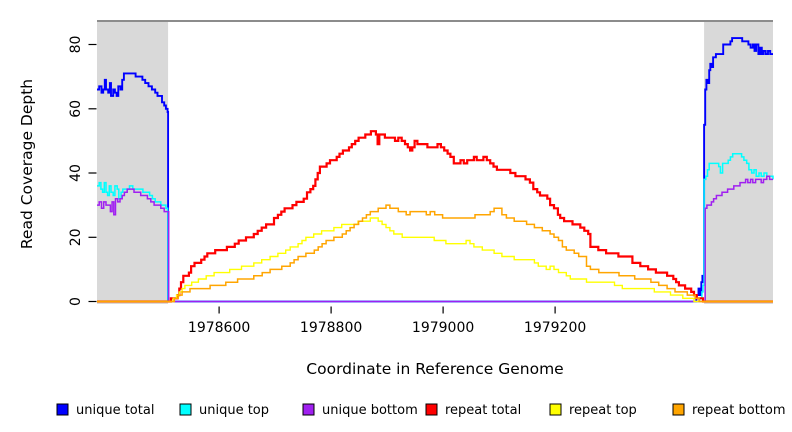  Describe the element at coordinates (443, 328) in the screenshot. I see `x-tick-label: 1979000` at that location.